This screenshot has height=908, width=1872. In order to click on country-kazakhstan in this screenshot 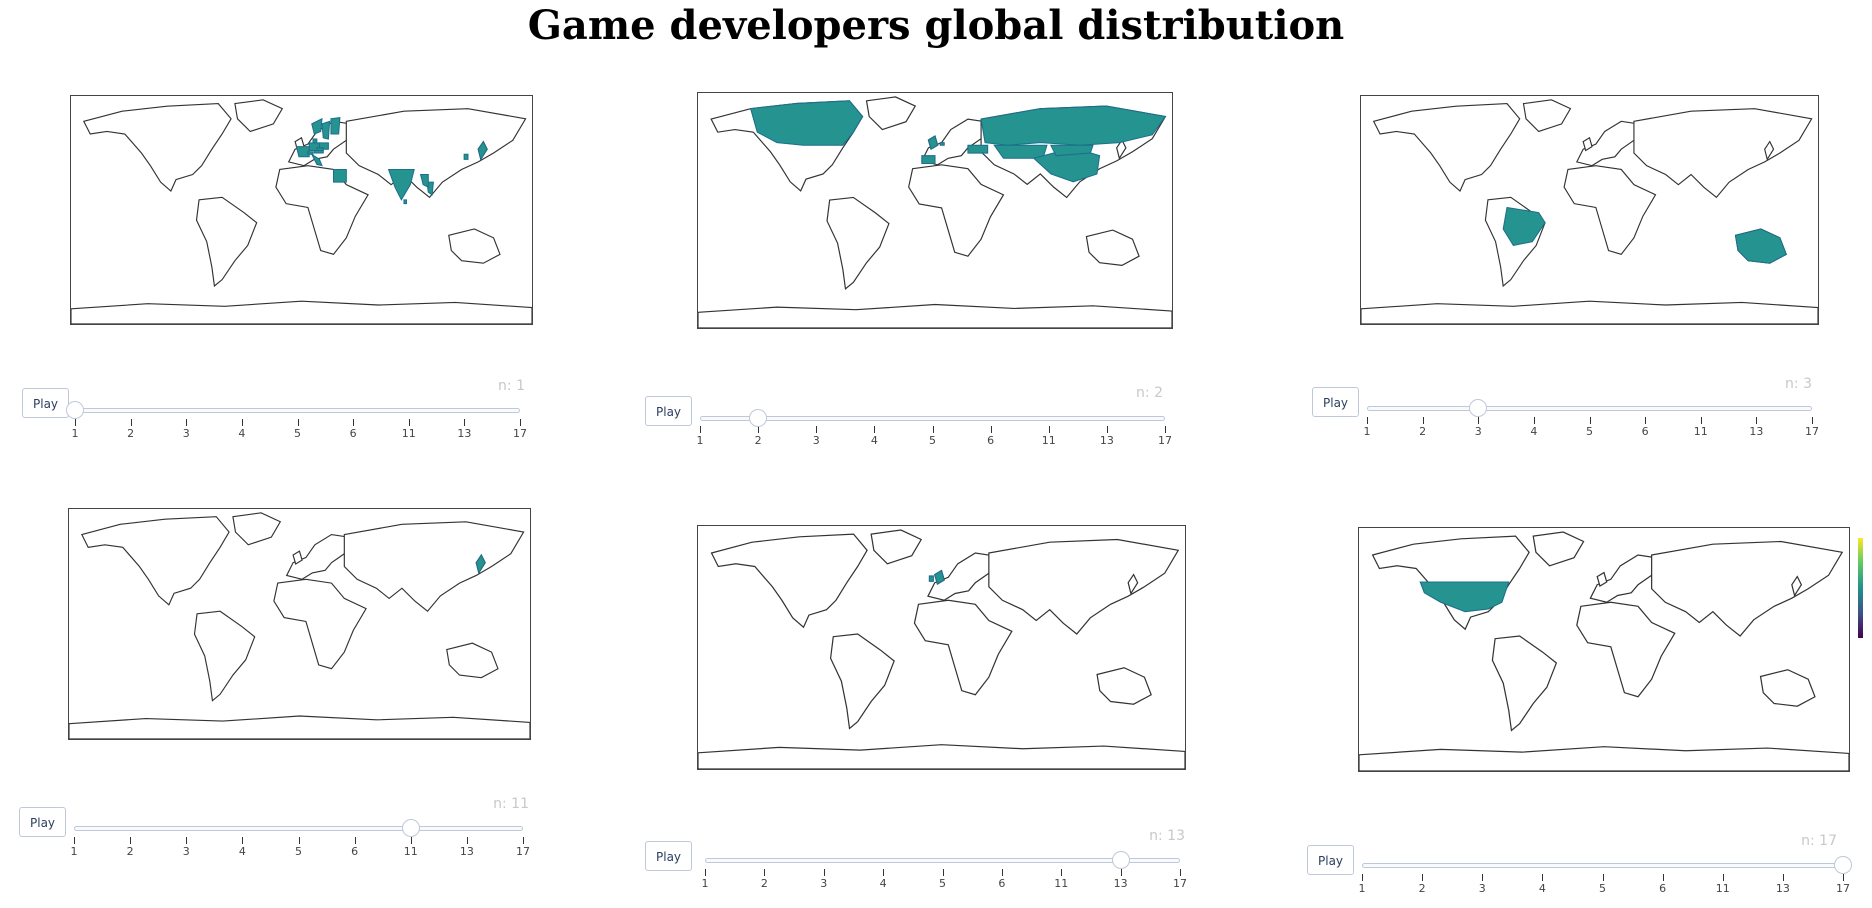, I will do `click(1020, 151)`.